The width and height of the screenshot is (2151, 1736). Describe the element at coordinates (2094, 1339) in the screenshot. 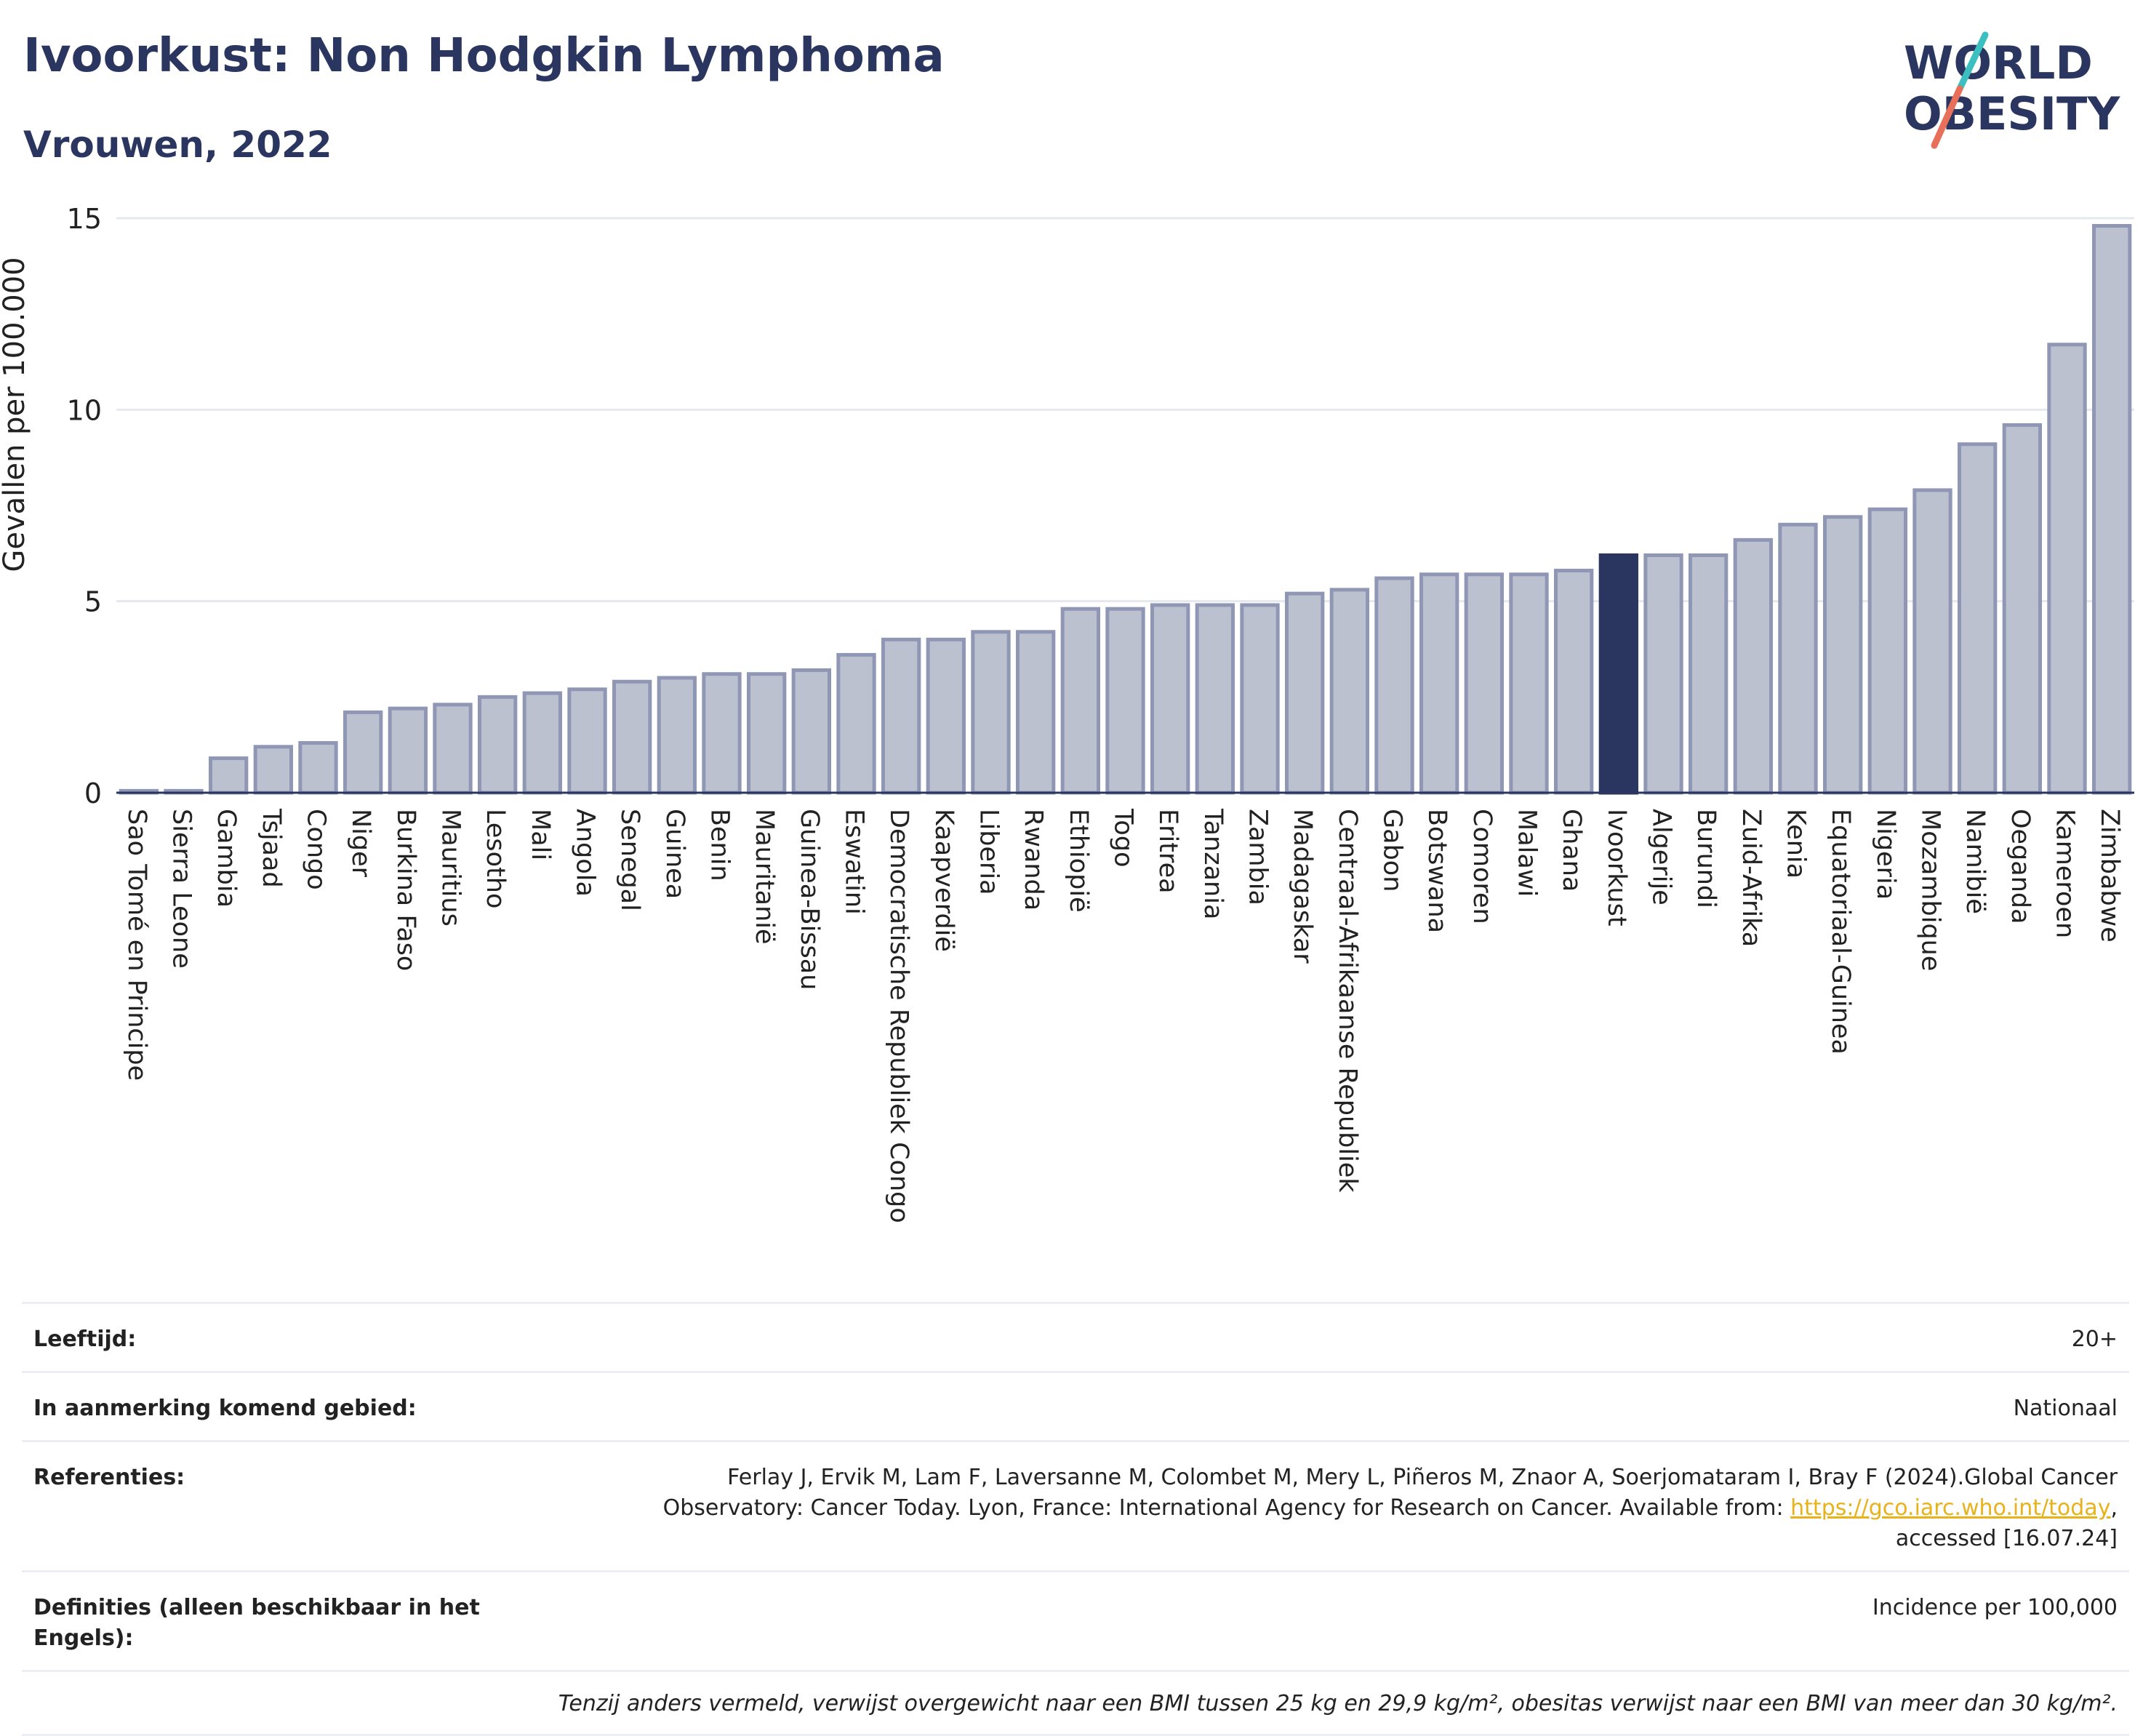

I see `age-value: 20+` at that location.